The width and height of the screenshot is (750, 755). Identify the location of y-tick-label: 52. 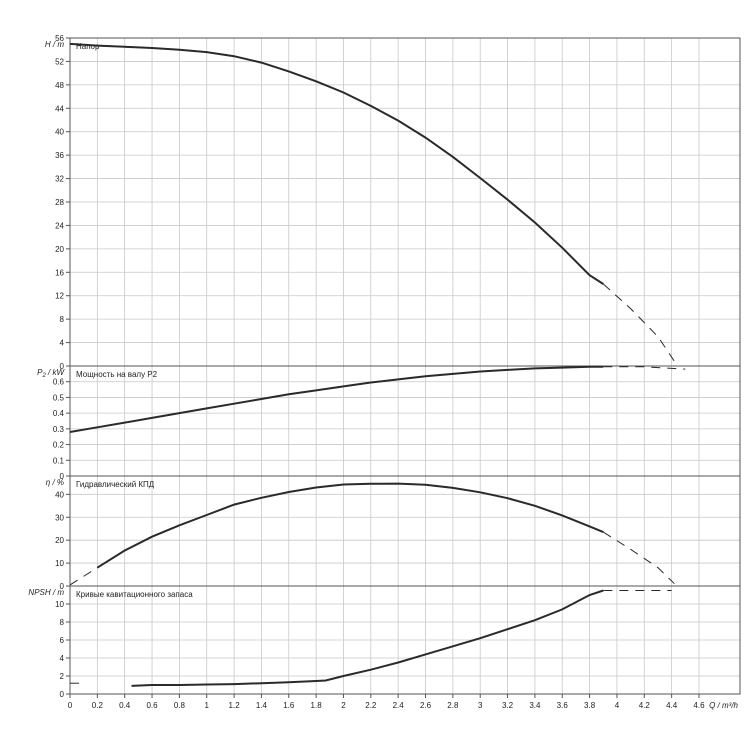
(59, 61).